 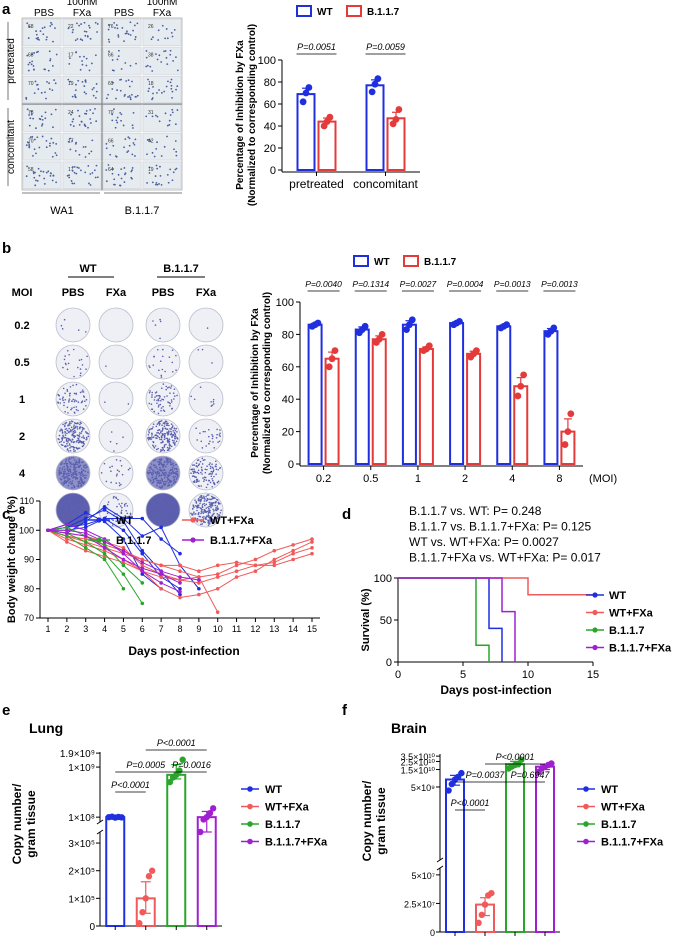 What do you see at coordinates (293, 629) in the screenshot?
I see `x-tick-label: 14` at bounding box center [293, 629].